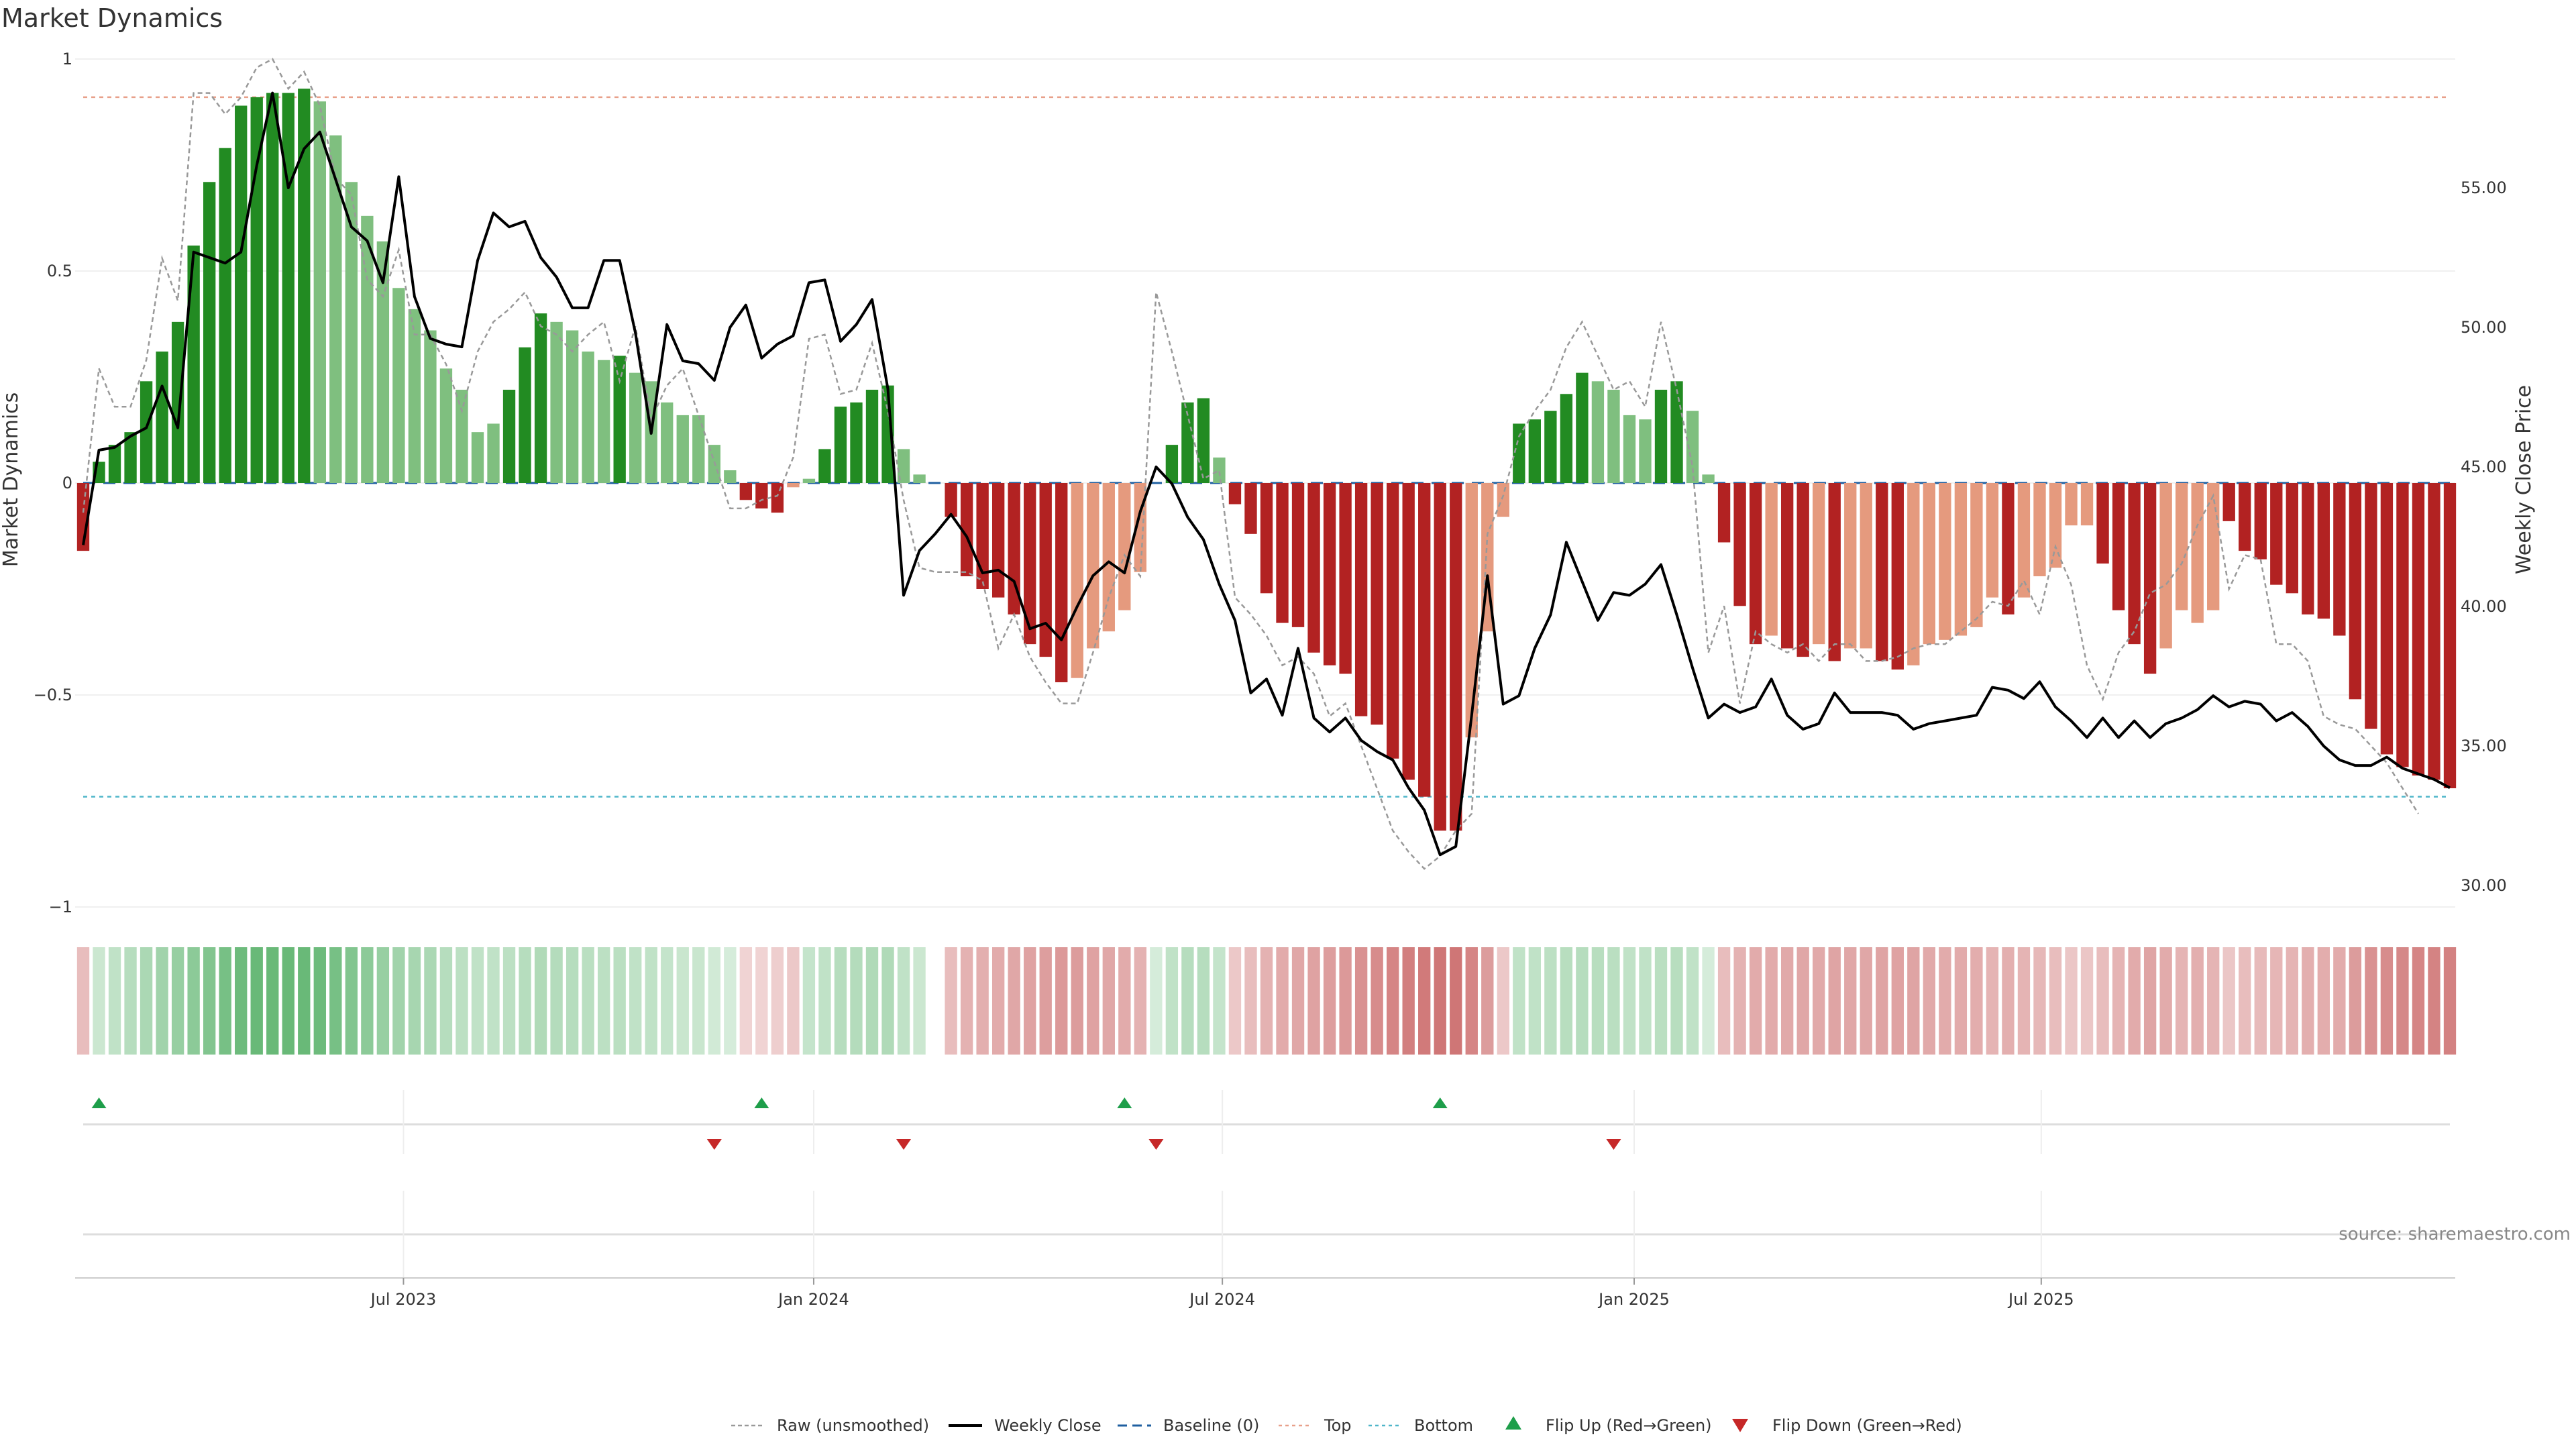 The height and width of the screenshot is (1449, 2576). I want to click on legend-label-top: Top, so click(1338, 1425).